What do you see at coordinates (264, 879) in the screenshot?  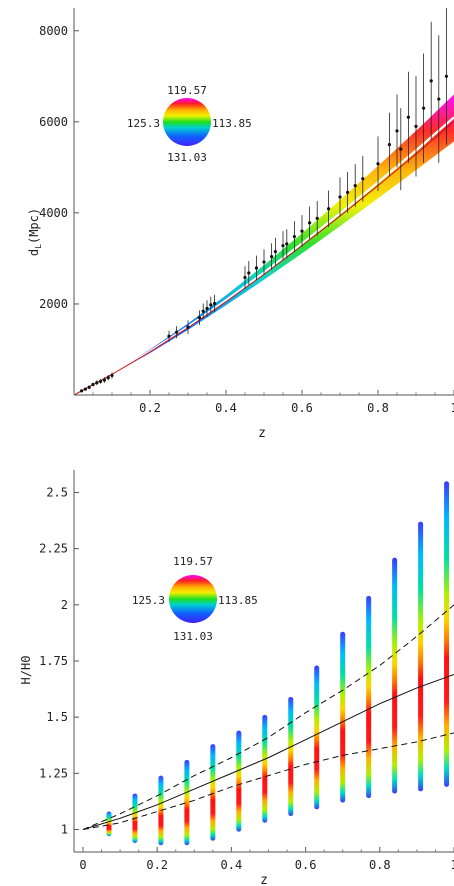 I see `bottom-xlabel: z` at bounding box center [264, 879].